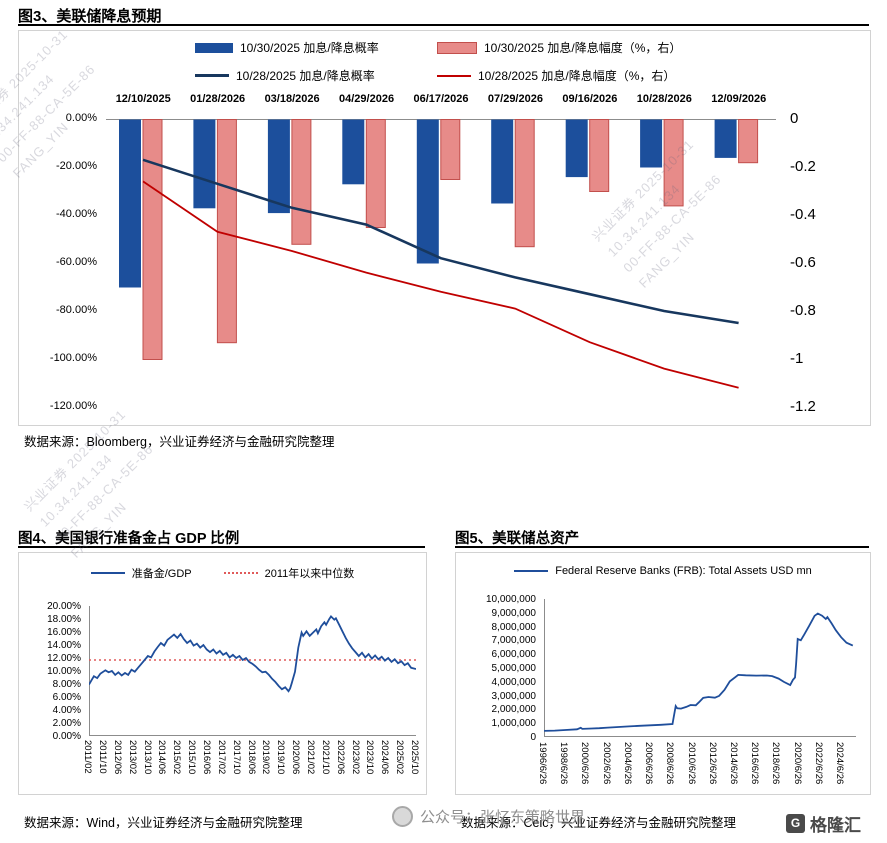 The width and height of the screenshot is (887, 843). I want to click on legend-item: 10/30/2025 加息/降息幅度（%，右）, so click(559, 47).